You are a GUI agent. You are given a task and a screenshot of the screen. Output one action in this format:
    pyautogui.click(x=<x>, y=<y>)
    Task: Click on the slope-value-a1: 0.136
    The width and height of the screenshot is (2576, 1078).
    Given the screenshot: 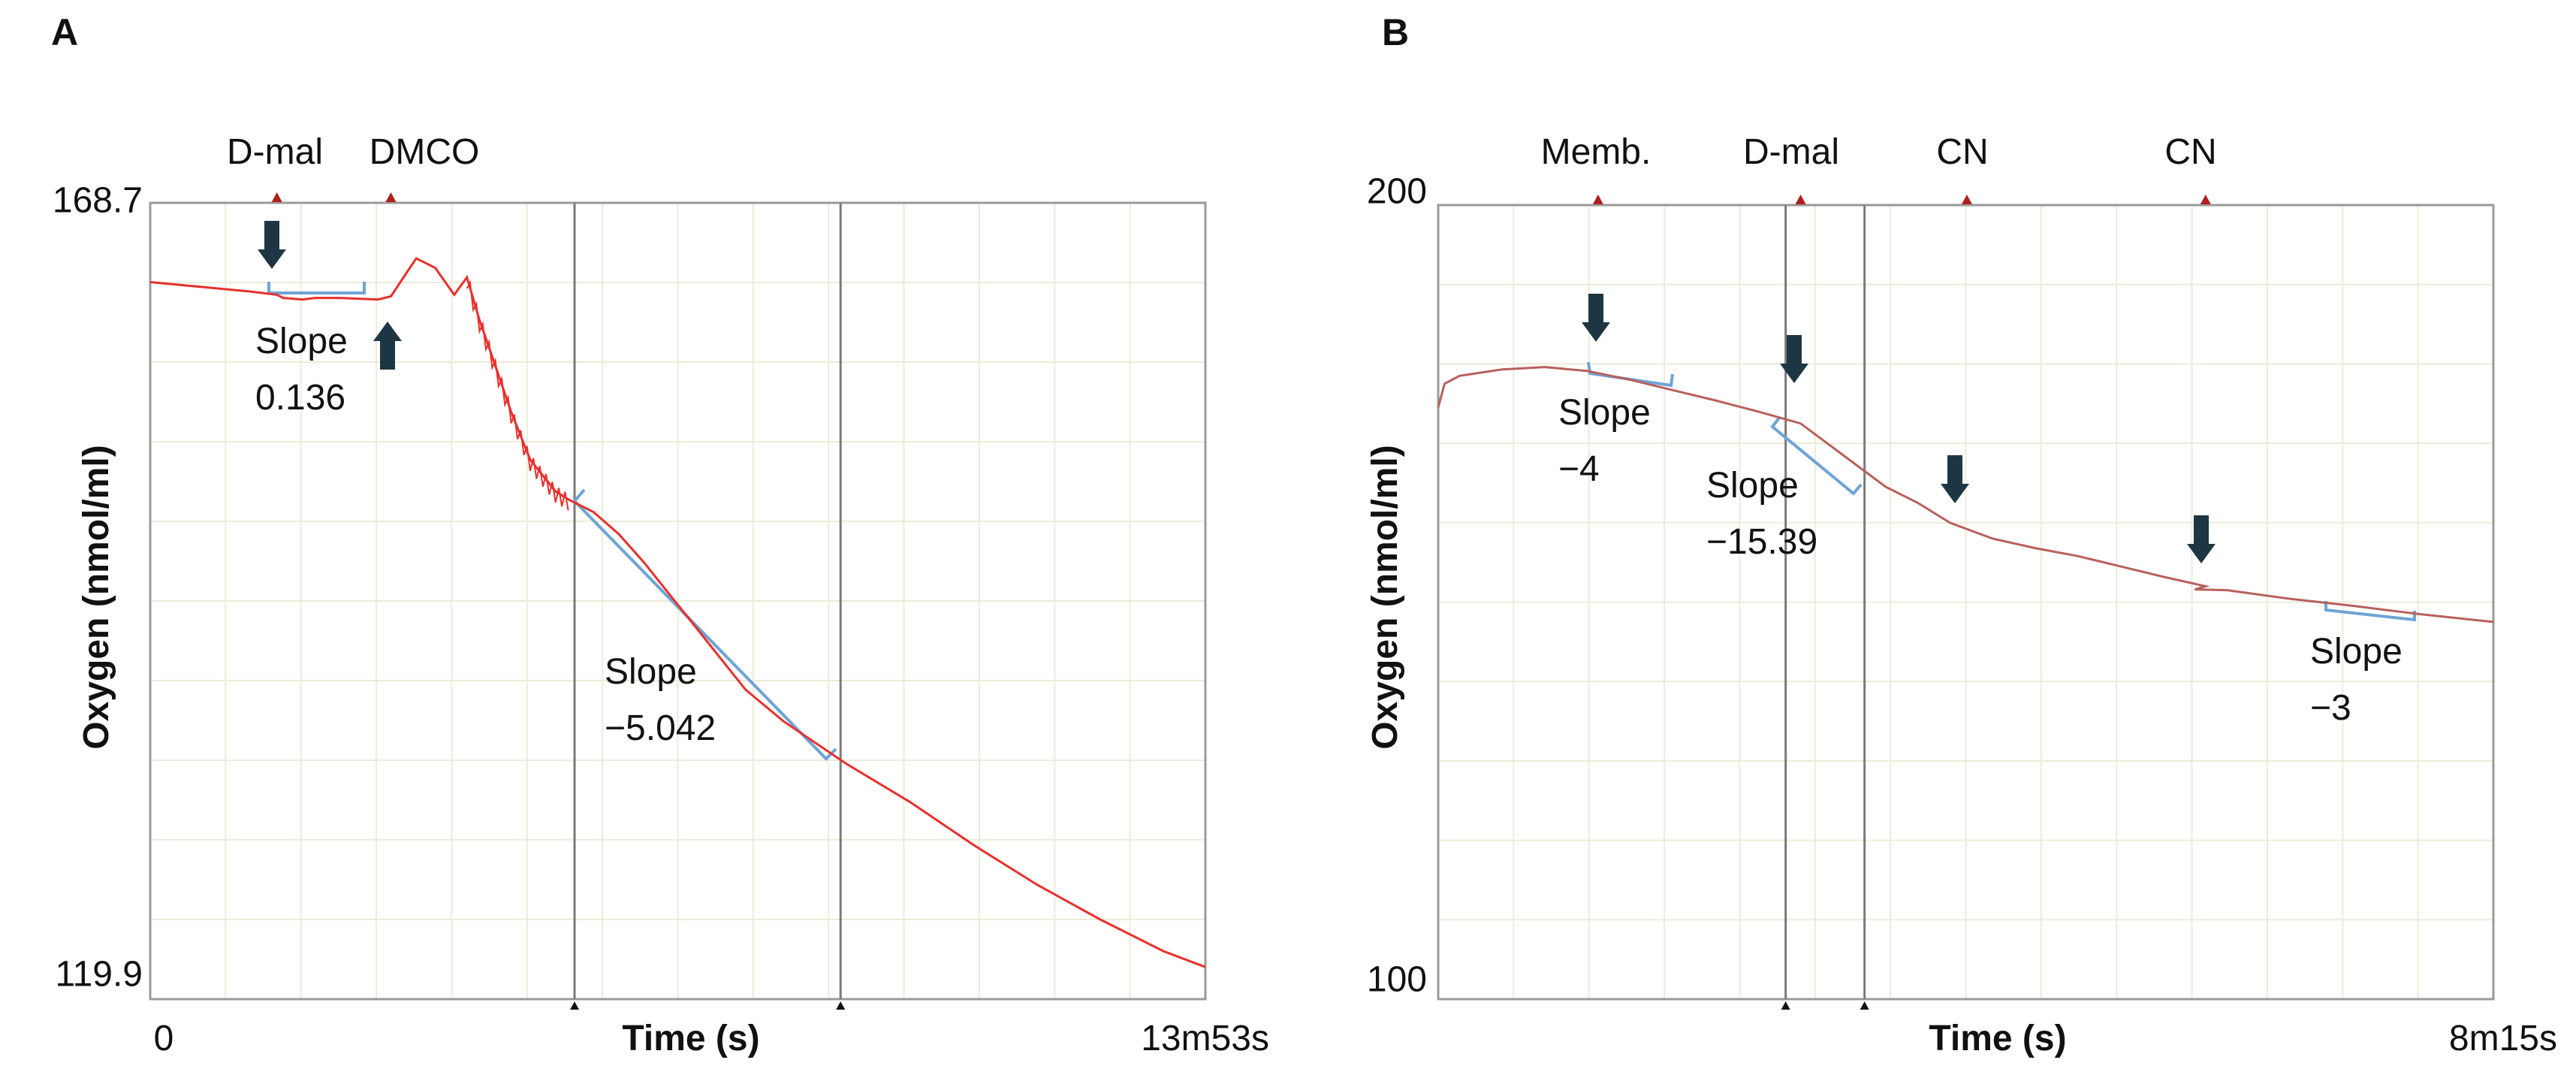 What is the action you would take?
    pyautogui.click(x=300, y=398)
    